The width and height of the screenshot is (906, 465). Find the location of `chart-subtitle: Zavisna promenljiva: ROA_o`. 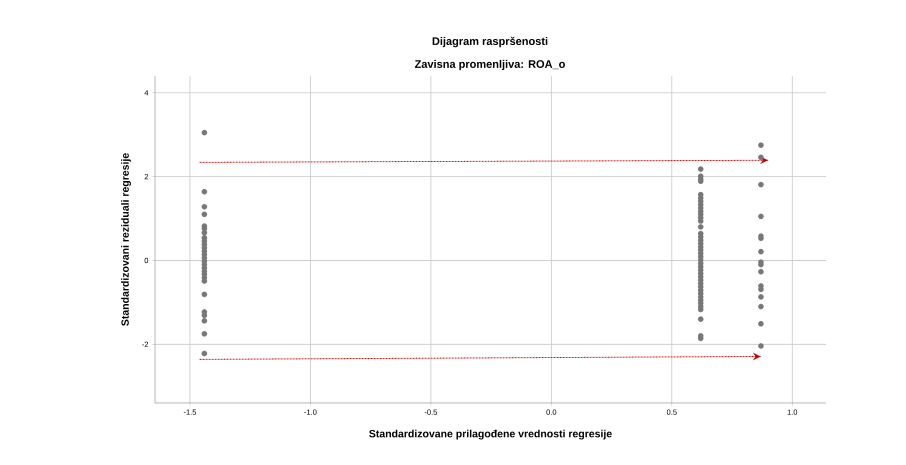

chart-subtitle: Zavisna promenljiva: ROA_o is located at coordinates (489, 65).